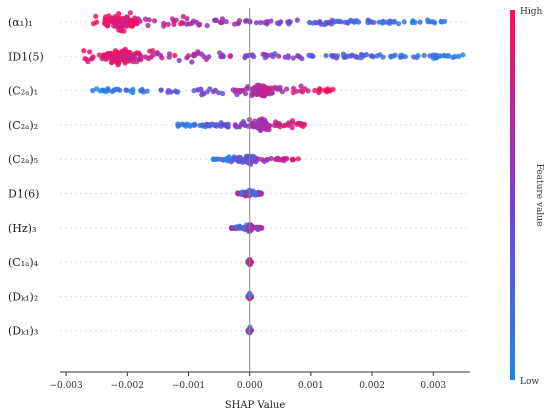 This screenshot has width=550, height=420. What do you see at coordinates (539, 195) in the screenshot?
I see `colorbar-title: Feature value` at bounding box center [539, 195].